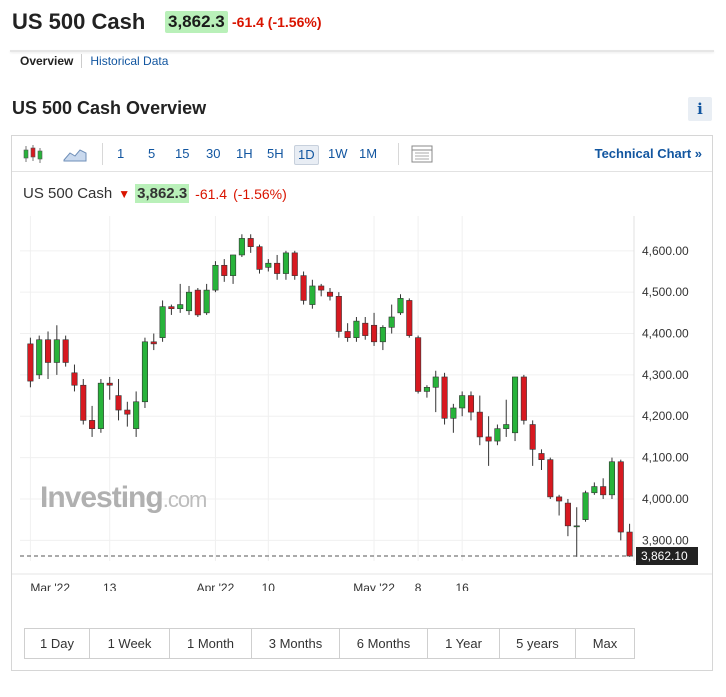 Image resolution: width=726 pixels, height=697 pixels. I want to click on timeframe-15: 15, so click(182, 153).